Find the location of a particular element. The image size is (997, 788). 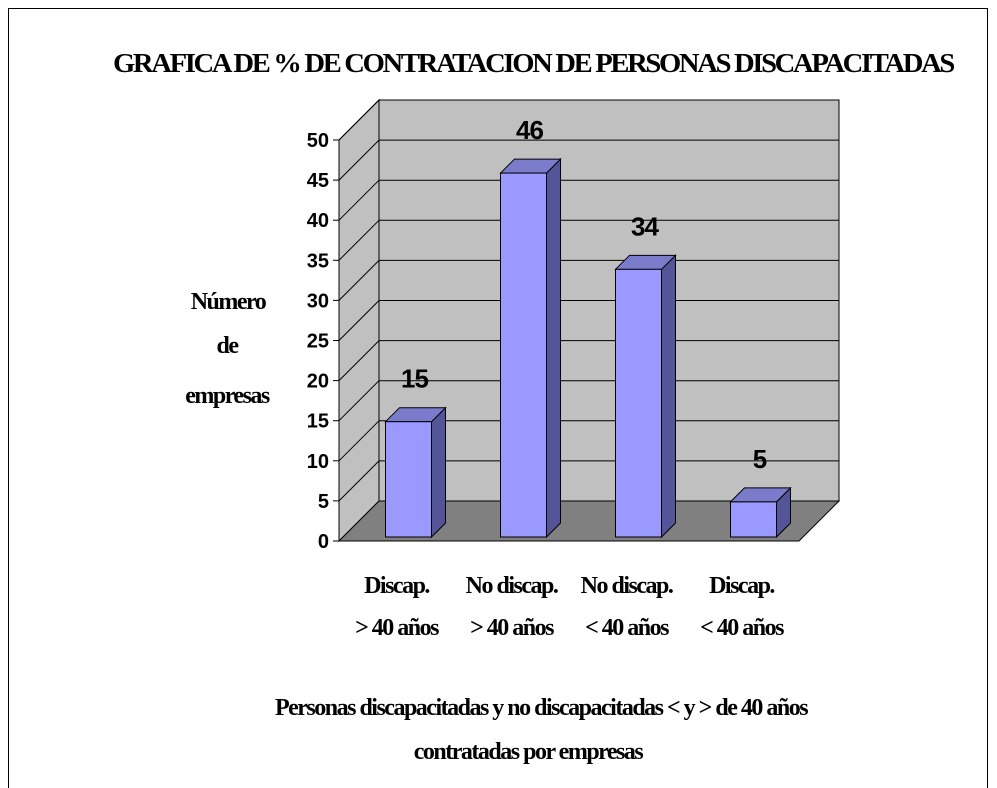

y-tick-label: 25 is located at coordinates (318, 342).